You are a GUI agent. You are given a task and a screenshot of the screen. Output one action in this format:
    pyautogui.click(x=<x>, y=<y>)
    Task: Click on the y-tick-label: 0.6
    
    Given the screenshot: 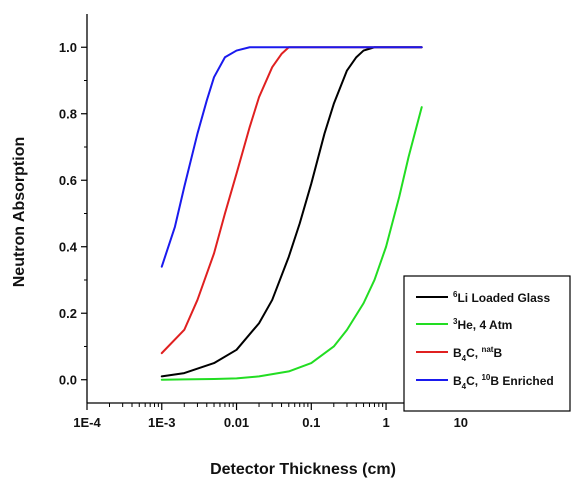 What is the action you would take?
    pyautogui.click(x=68, y=180)
    